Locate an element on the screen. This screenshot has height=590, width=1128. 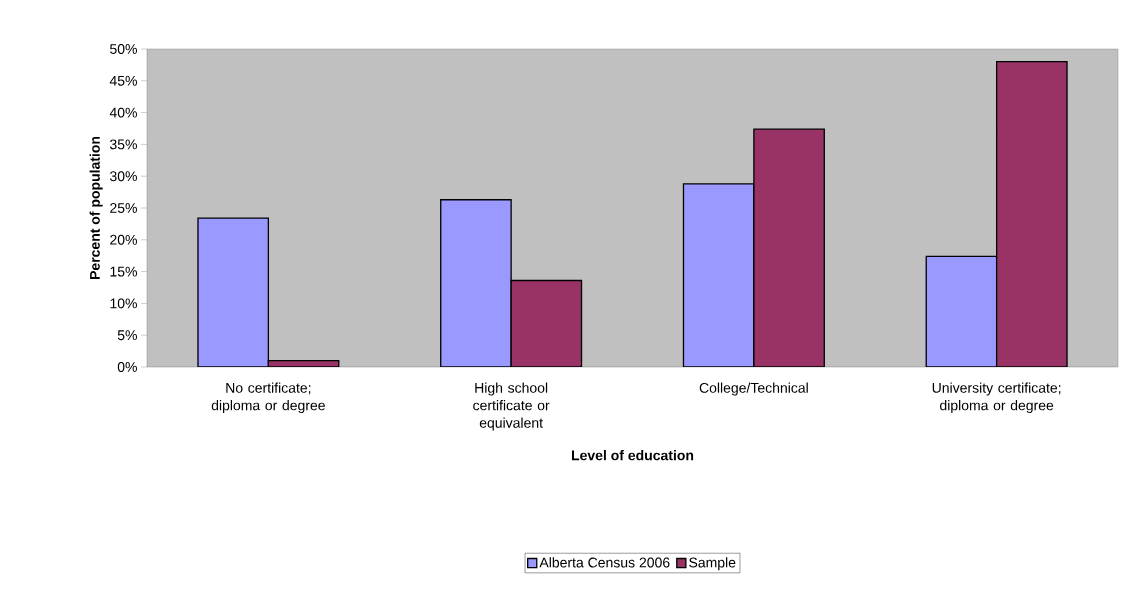
legend-label: Alberta Census 2006 is located at coordinates (604, 562).